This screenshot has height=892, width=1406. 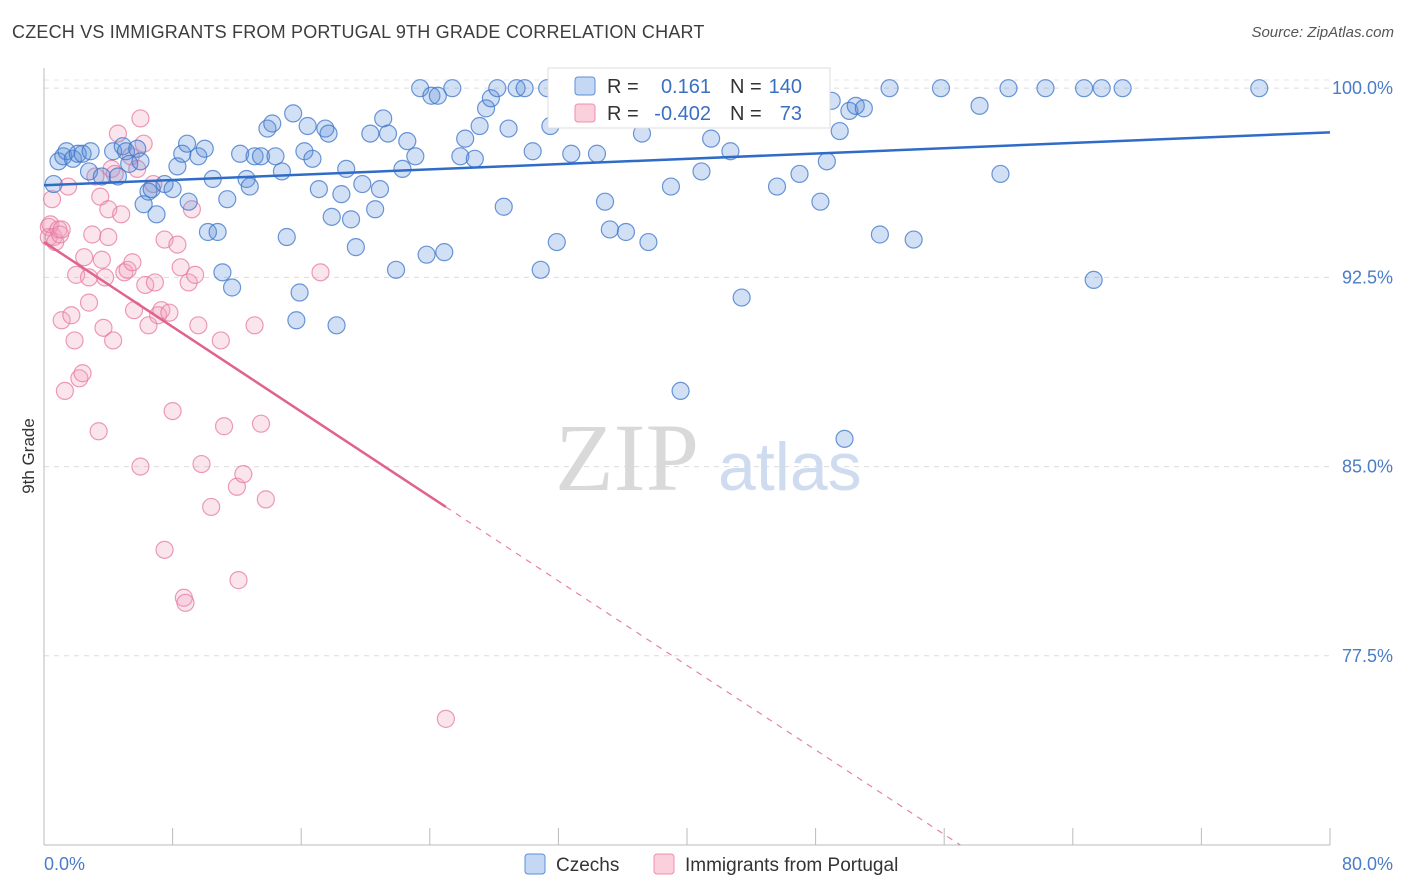 I want to click on watermark-atlas: atlas, so click(x=790, y=467).